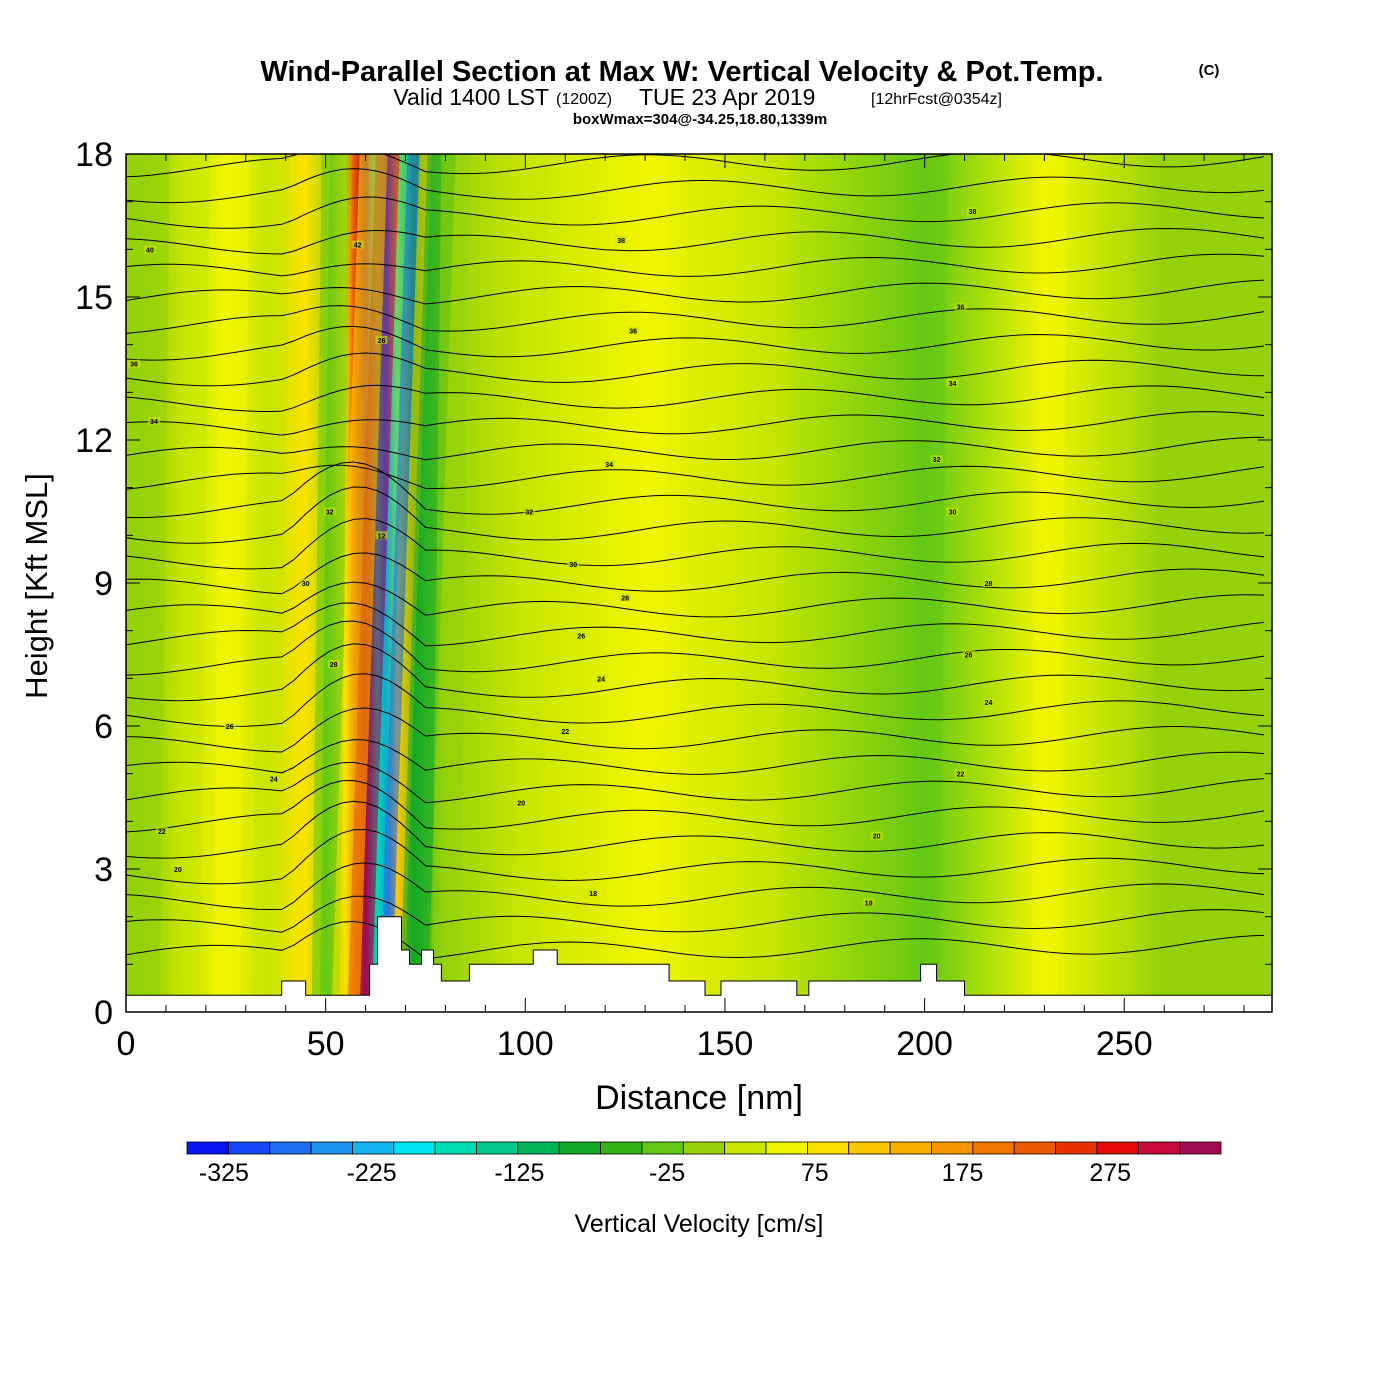 The image size is (1400, 1400). Describe the element at coordinates (134, 365) in the screenshot. I see `theta-label-text: 36` at that location.